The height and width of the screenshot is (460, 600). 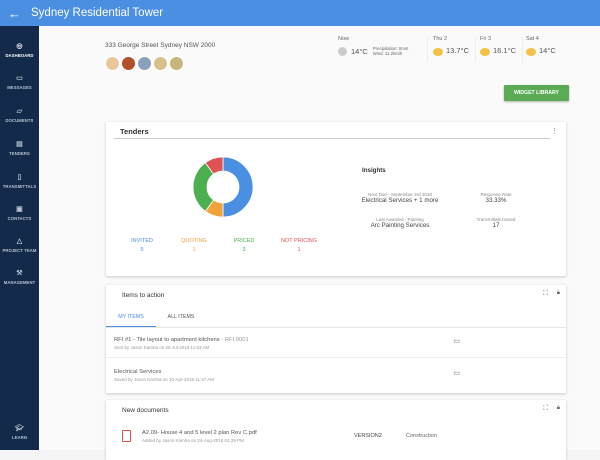 I want to click on project-address: 333 George Street Sydney NSW 2000, so click(x=160, y=45).